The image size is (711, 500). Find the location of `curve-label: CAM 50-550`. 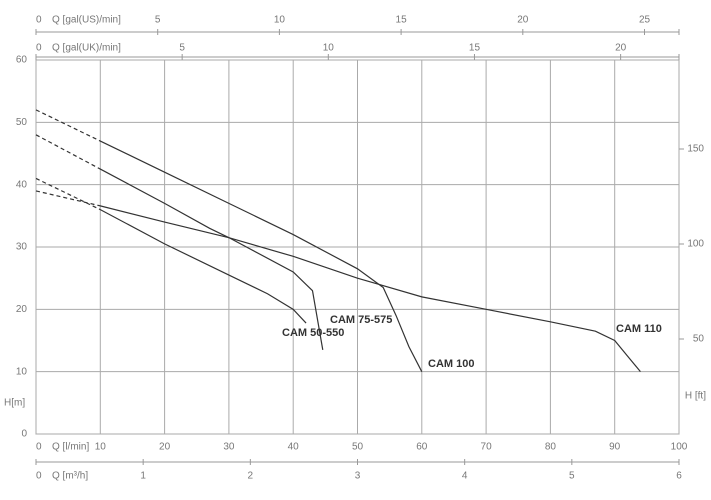

curve-label: CAM 50-550 is located at coordinates (313, 333).